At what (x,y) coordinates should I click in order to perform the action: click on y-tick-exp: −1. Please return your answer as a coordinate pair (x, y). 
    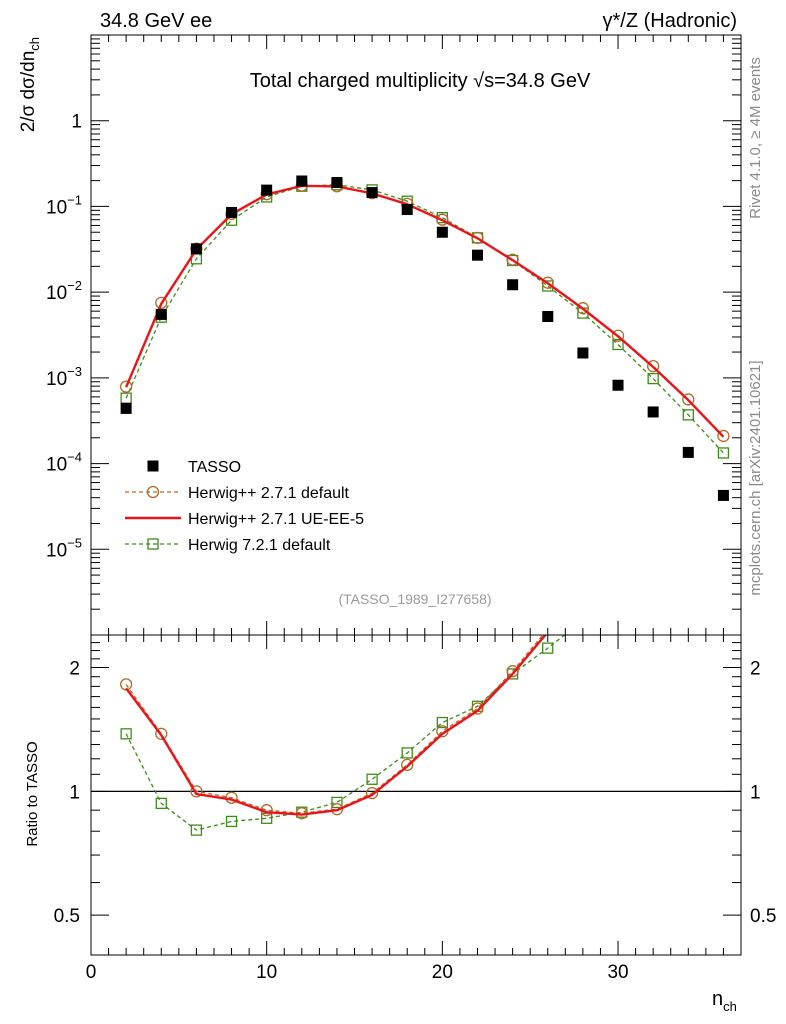
    Looking at the image, I should click on (74, 199).